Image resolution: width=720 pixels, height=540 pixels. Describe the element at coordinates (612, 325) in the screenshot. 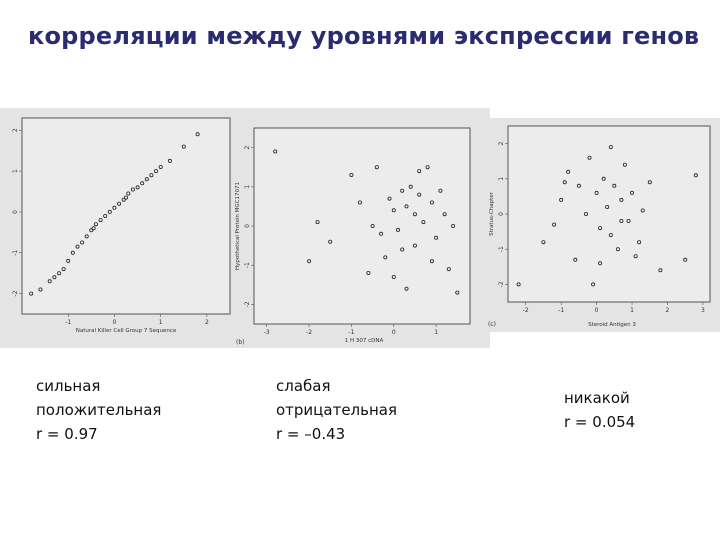

I see `x-axis-label: Steroid Antigen 3` at that location.